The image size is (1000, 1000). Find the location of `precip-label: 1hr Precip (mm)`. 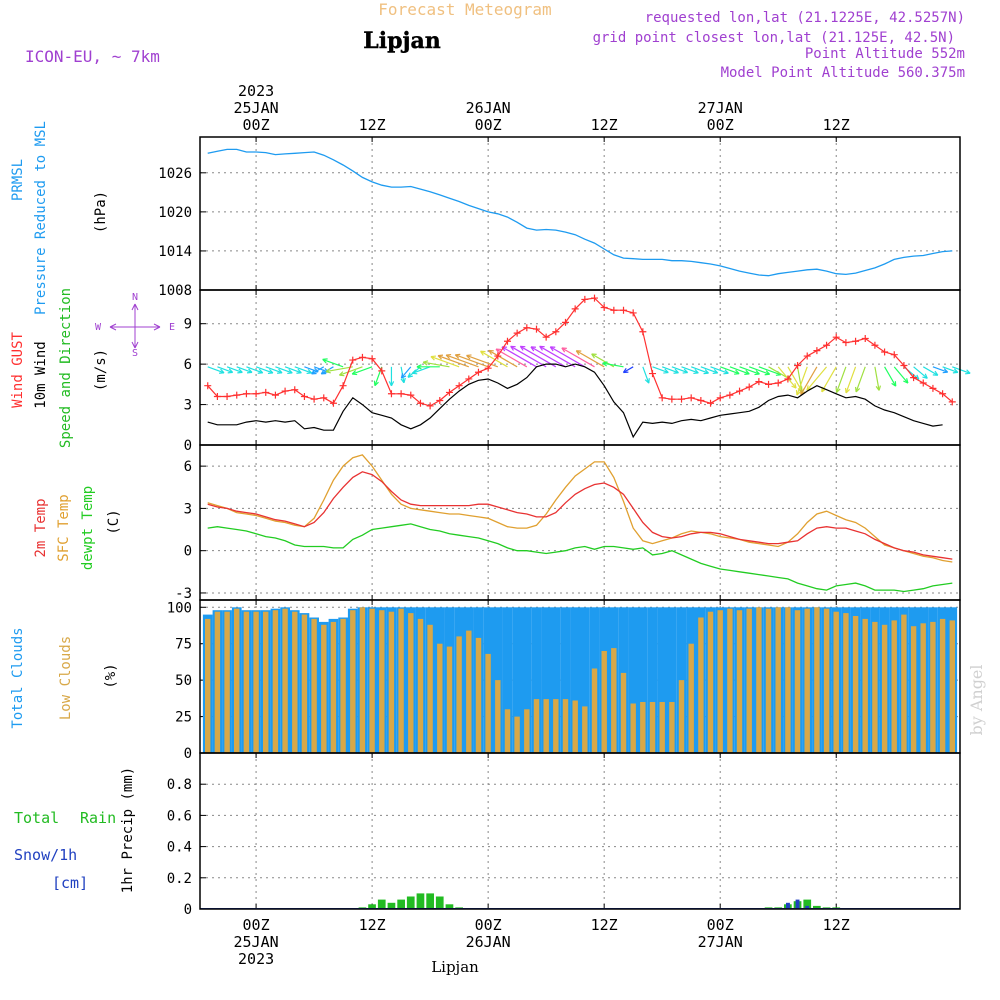

precip-label: 1hr Precip (mm) is located at coordinates (128, 830).